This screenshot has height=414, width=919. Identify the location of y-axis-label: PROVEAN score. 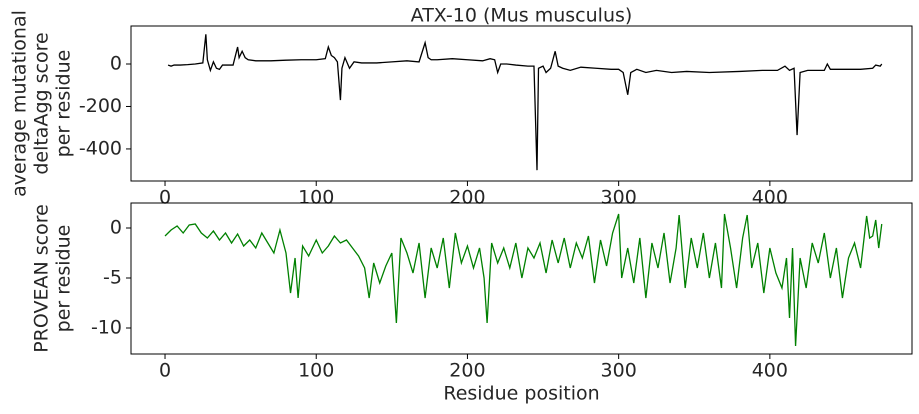
(42, 278).